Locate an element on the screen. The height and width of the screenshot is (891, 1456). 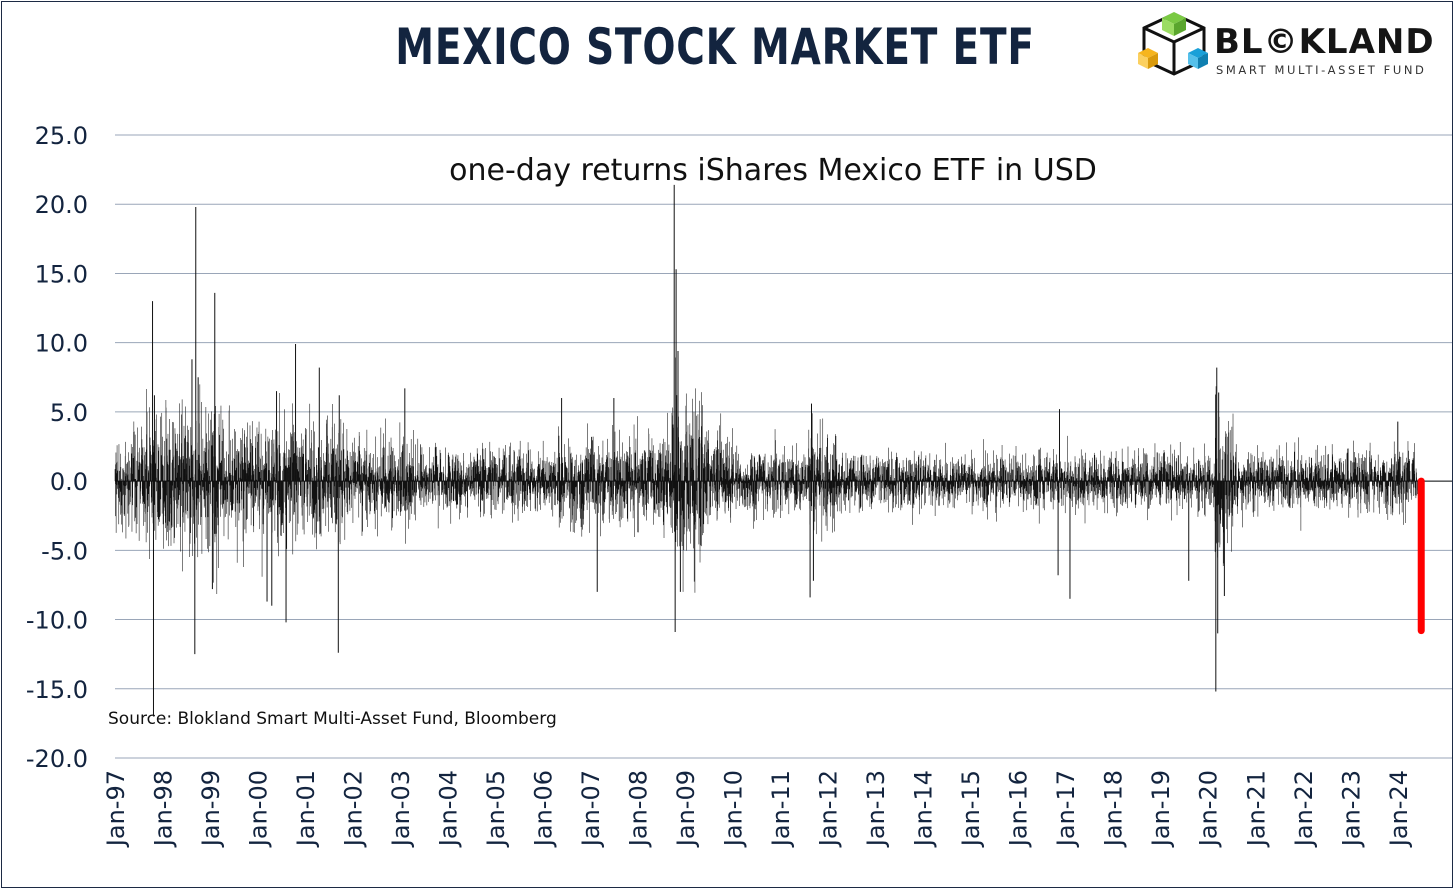
x-tick-label: Jan-01 is located at coordinates (306, 809).